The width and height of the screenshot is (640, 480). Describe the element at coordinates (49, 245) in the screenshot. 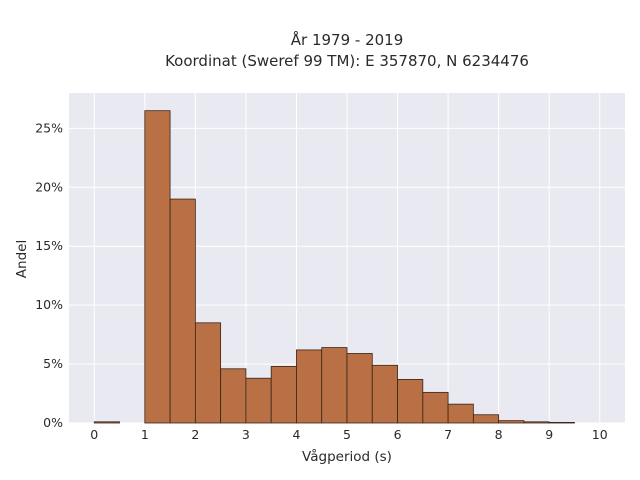

I see `y-tick-label: 15%` at that location.